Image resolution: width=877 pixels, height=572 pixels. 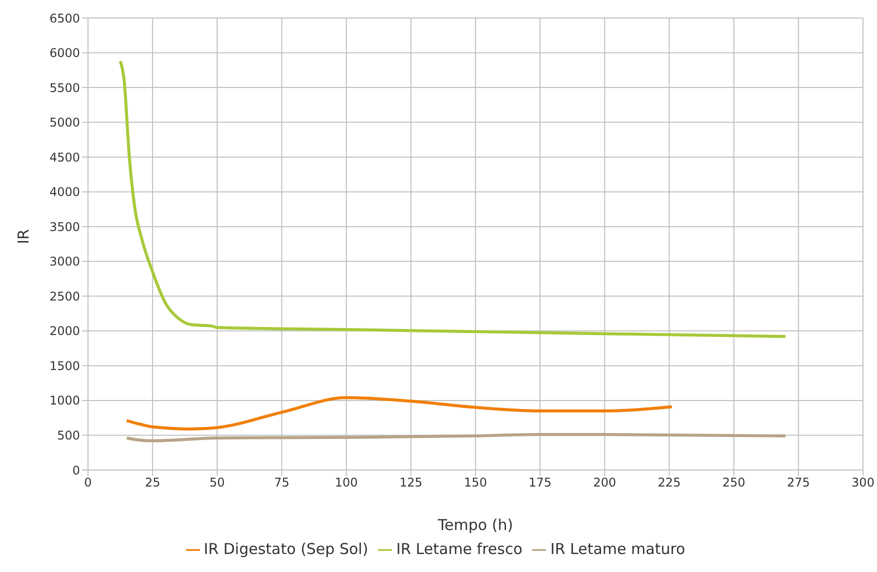 I want to click on y-tick-label: 2000, so click(x=64, y=331).